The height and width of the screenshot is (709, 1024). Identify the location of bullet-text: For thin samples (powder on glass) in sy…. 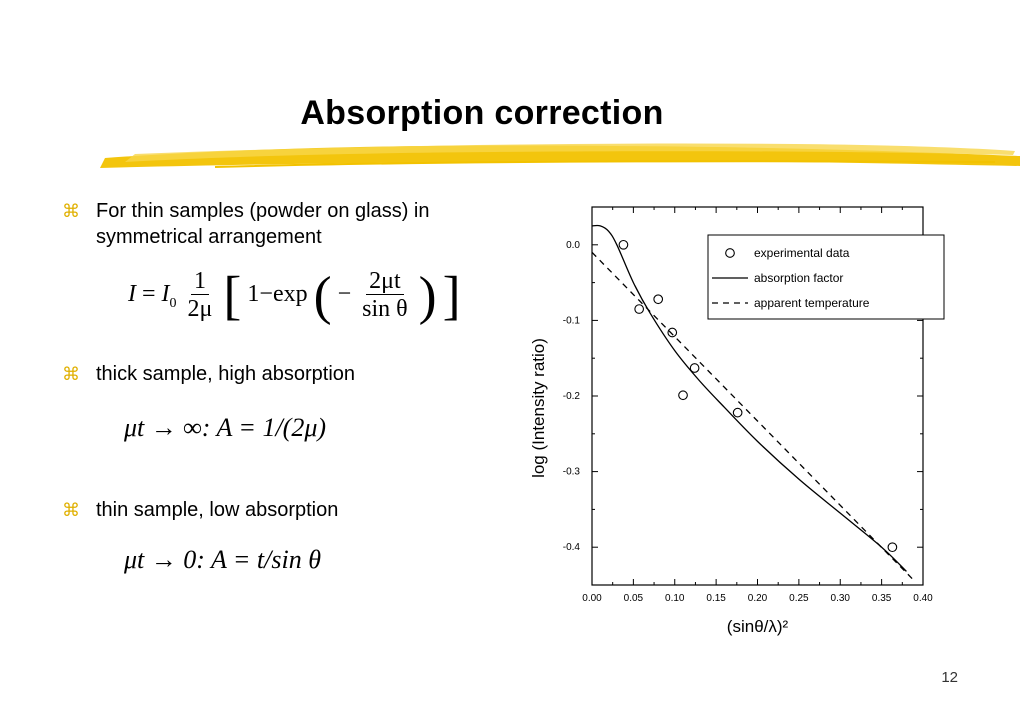
(263, 224).